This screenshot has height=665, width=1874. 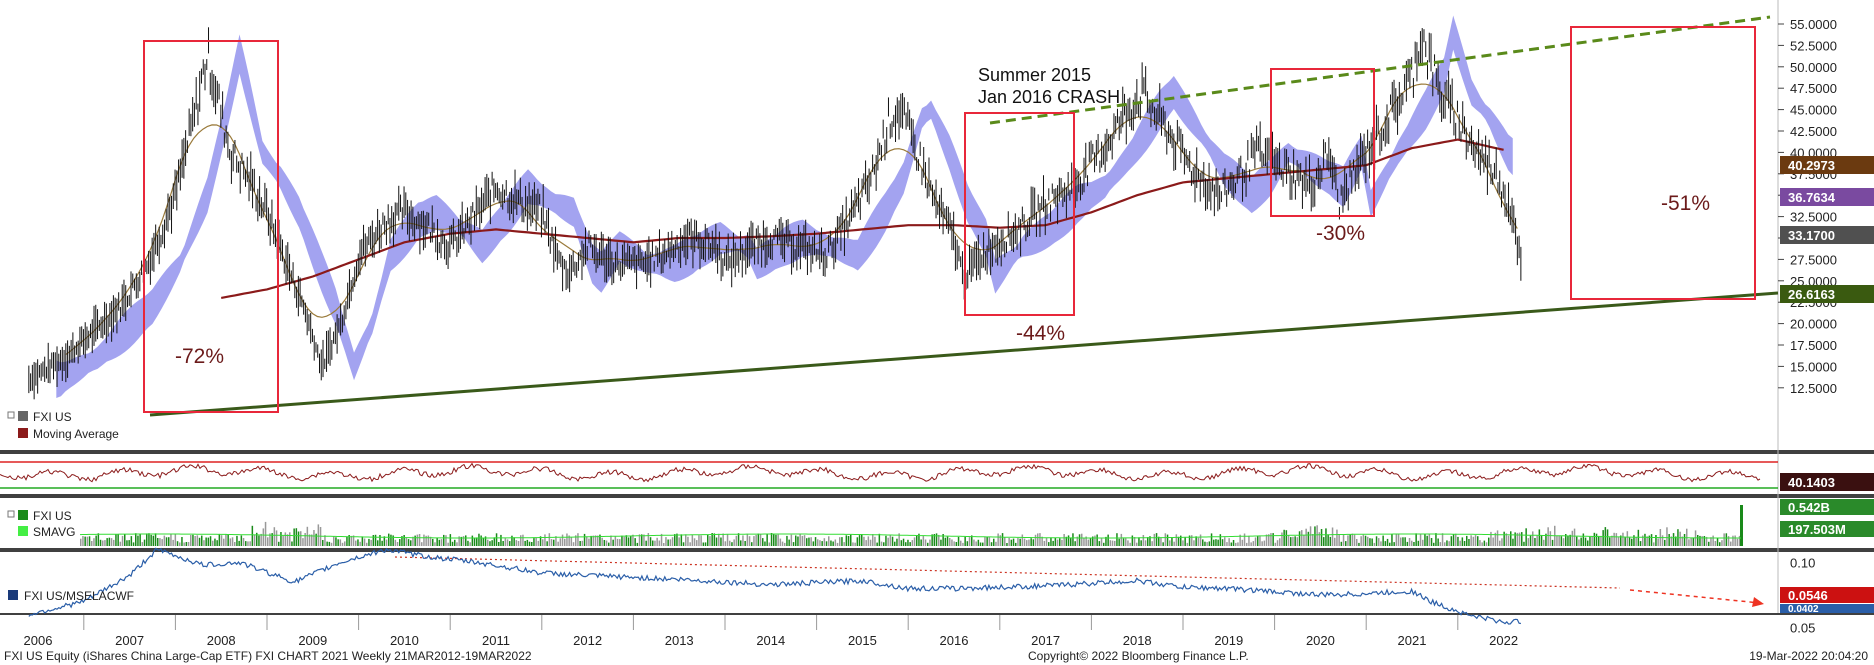 What do you see at coordinates (76, 434) in the screenshot?
I see `legend-moving-average: Moving Average` at bounding box center [76, 434].